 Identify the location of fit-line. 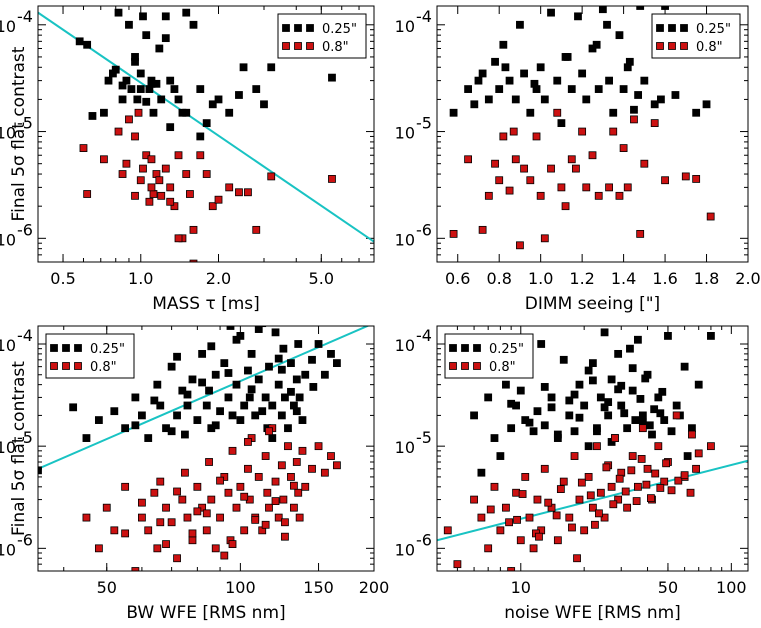
(592, 500).